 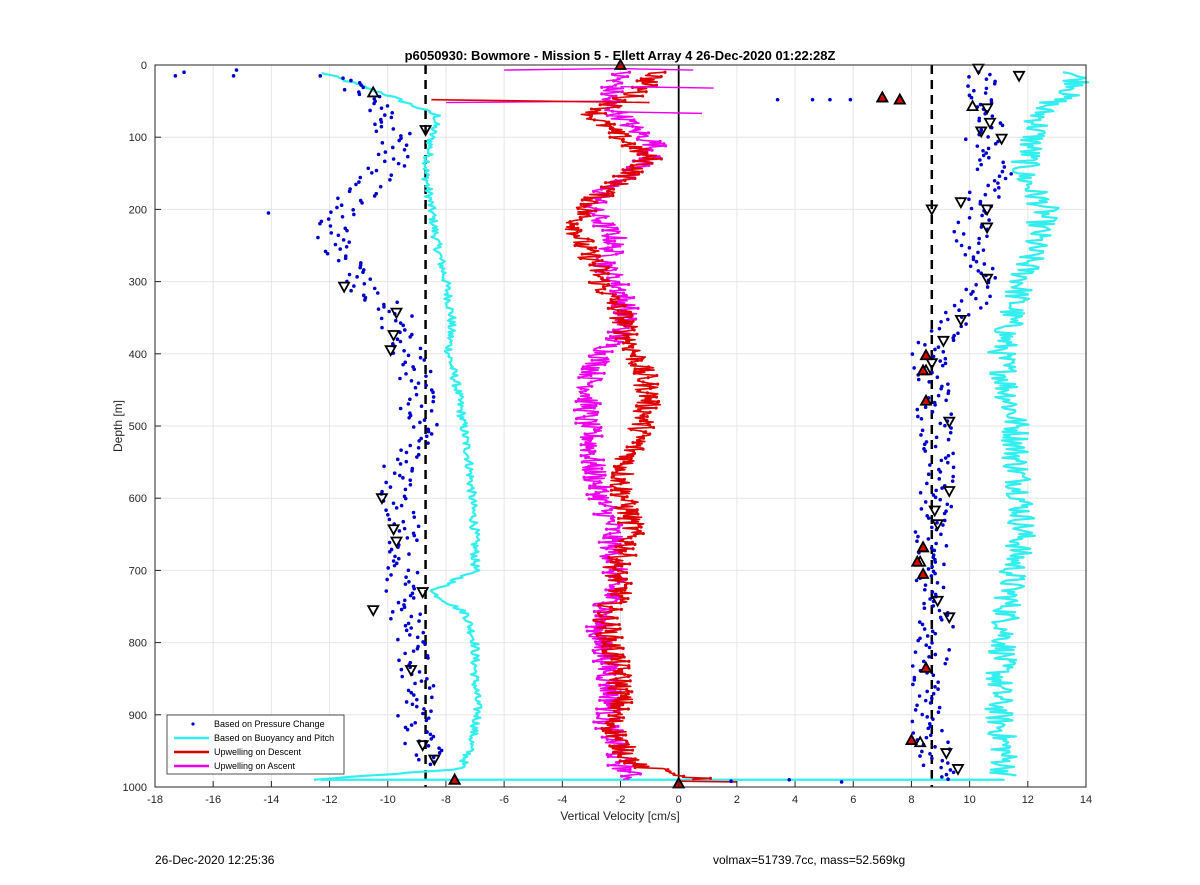 What do you see at coordinates (707, 781) in the screenshot?
I see `bottom-spike` at bounding box center [707, 781].